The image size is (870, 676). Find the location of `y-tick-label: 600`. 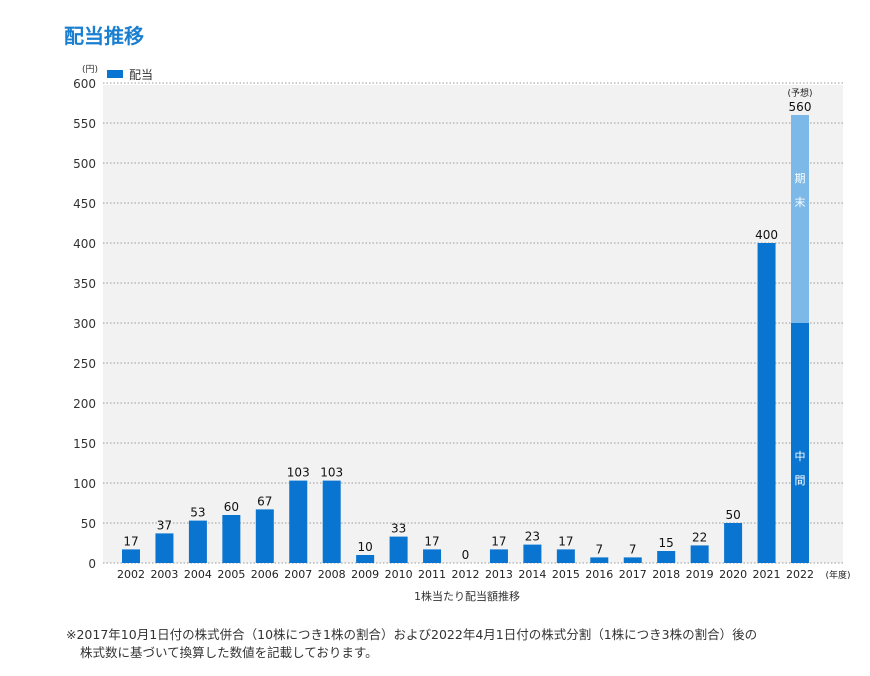

y-tick-label: 600 is located at coordinates (84, 84).